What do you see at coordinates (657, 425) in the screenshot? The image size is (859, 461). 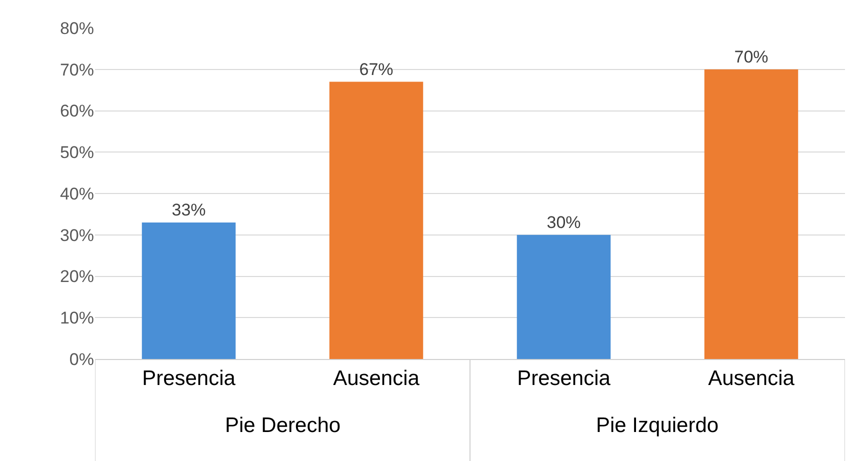 I see `text: Pie Izquierdo` at bounding box center [657, 425].